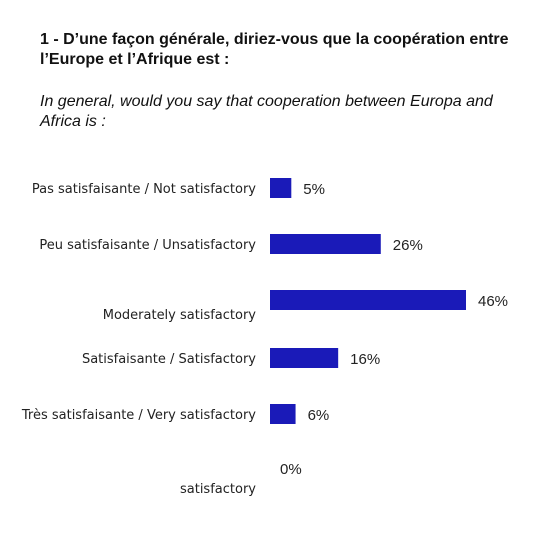 This screenshot has height=544, width=540. I want to click on category-label: Peu satisfaisante / Unsatisfactory, so click(147, 245).